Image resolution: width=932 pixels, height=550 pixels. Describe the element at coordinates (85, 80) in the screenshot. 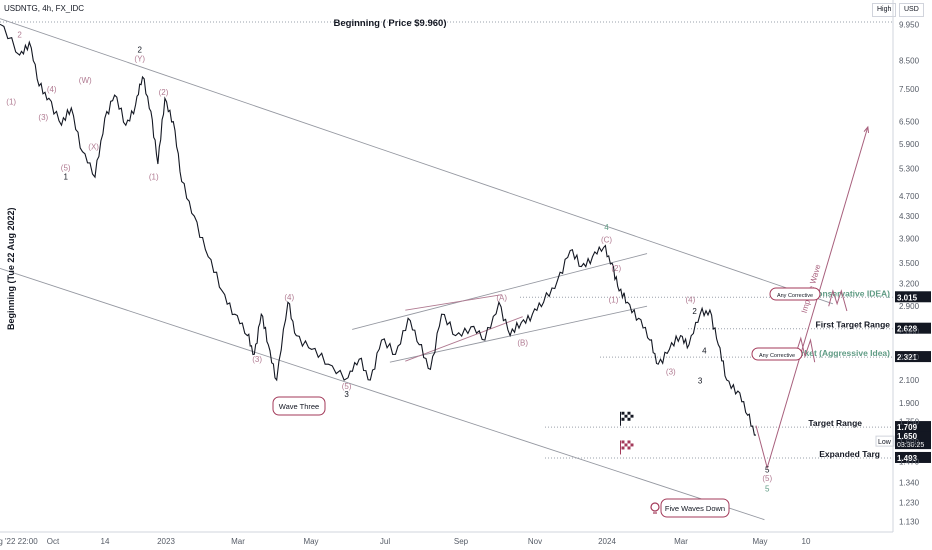

I see `wave-label: (W)` at that location.